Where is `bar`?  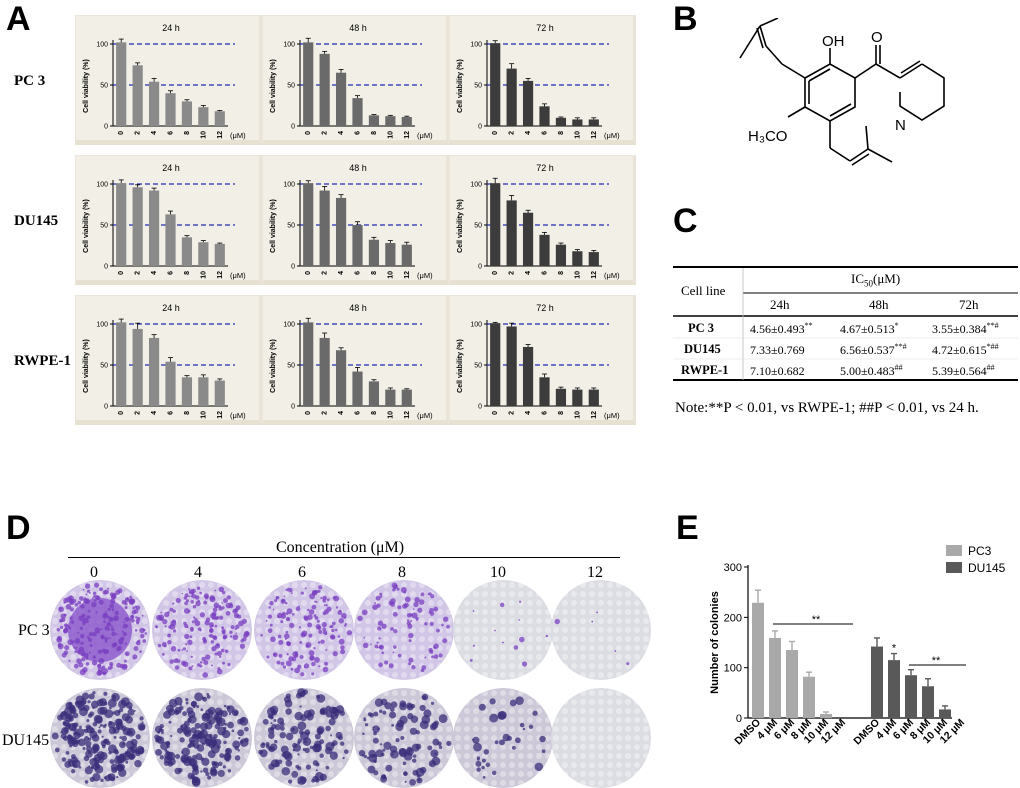 bar is located at coordinates (121, 224).